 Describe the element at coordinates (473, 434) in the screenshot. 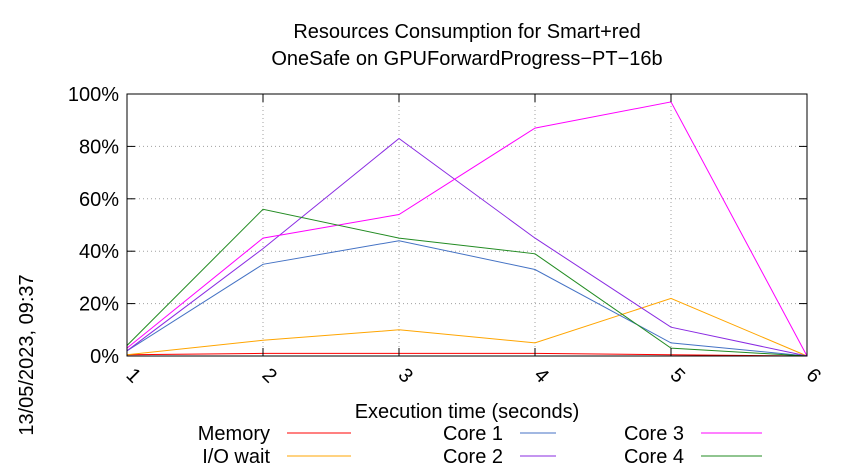

I see `legend-label: Core 1` at that location.